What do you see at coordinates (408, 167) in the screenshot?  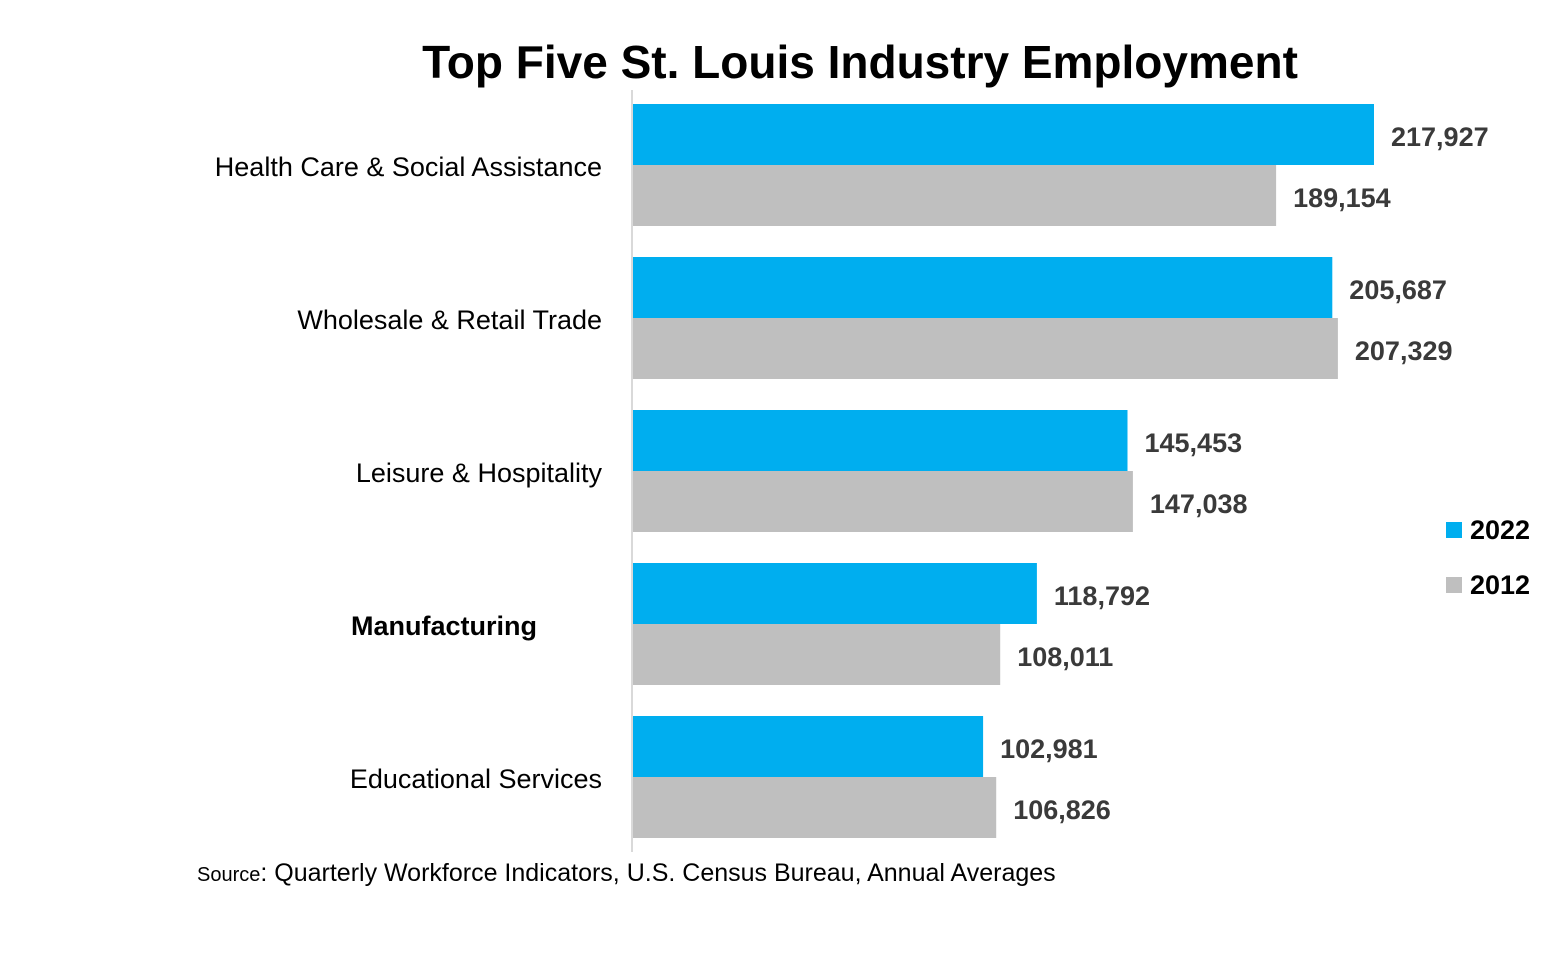 I see `category-label-health-care-social-assistance: Health Care & Social Assistance` at bounding box center [408, 167].